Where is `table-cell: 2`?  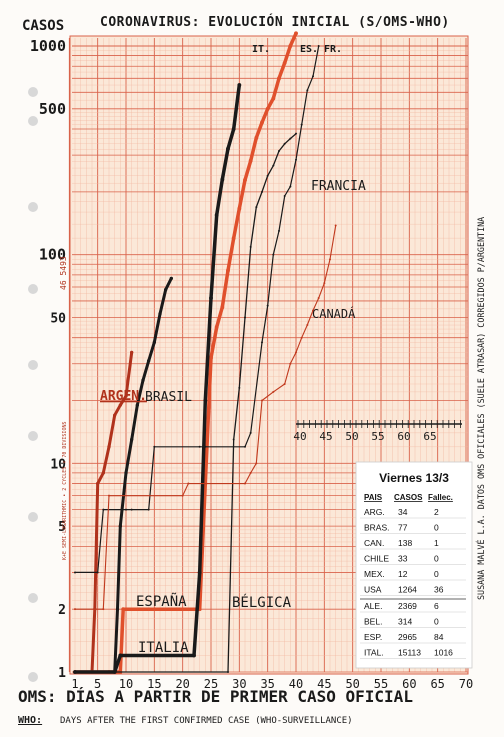
table-cell: 2 is located at coordinates (436, 512).